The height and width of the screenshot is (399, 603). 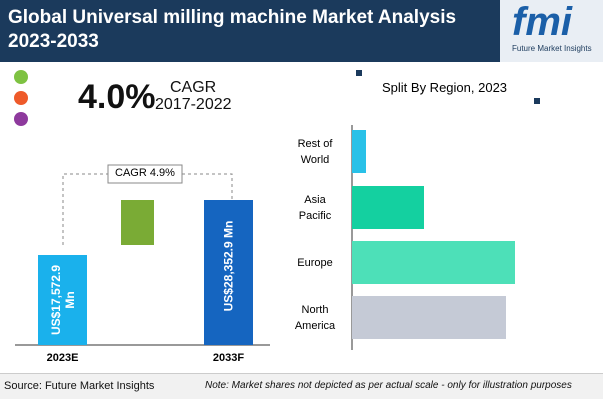 What do you see at coordinates (228, 265) in the screenshot?
I see `value-label: US$28,352.9 Mn` at bounding box center [228, 265].